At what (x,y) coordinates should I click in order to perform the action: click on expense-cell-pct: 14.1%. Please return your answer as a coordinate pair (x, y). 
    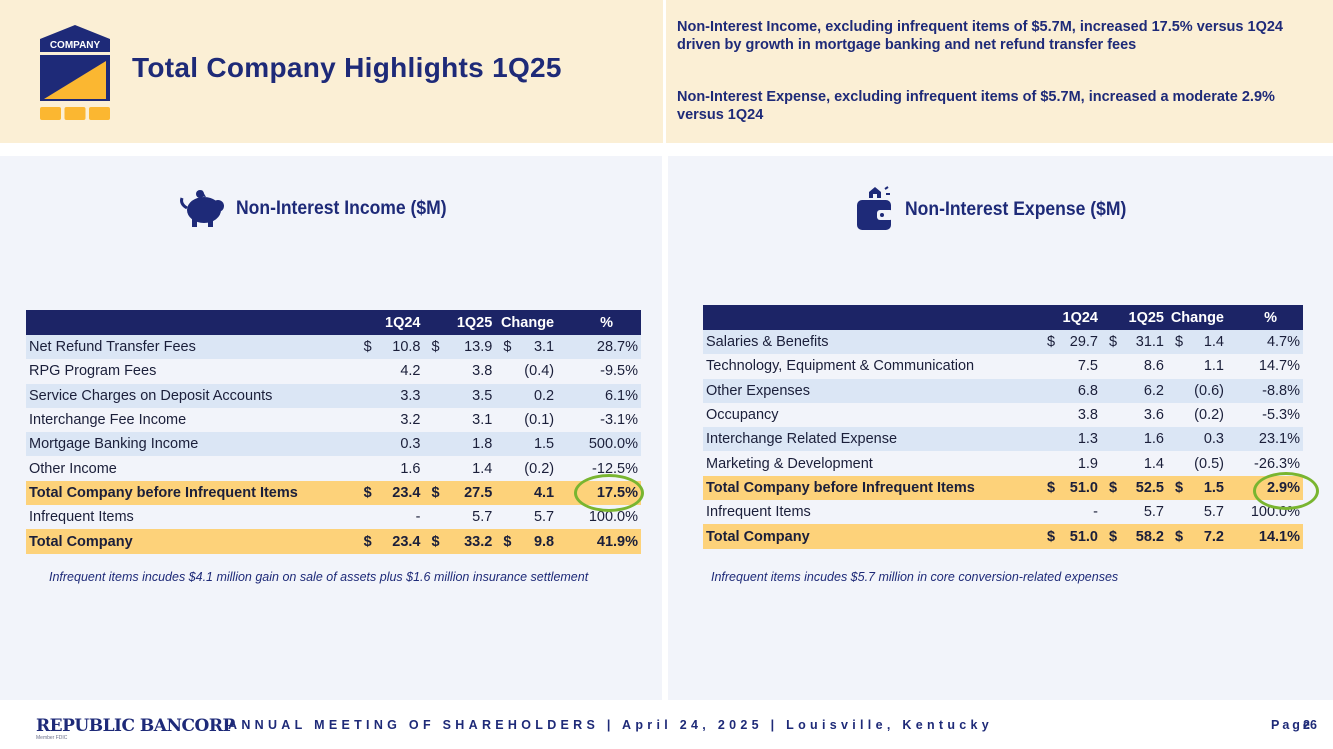
    Looking at the image, I should click on (1265, 536).